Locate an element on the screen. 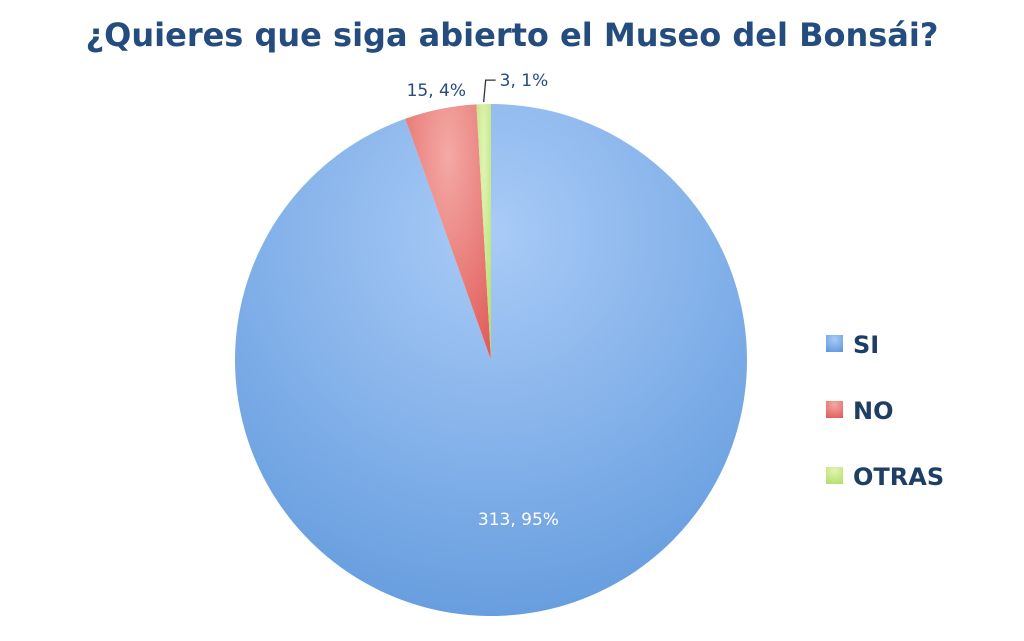 The width and height of the screenshot is (1024, 641). pie-slice-no is located at coordinates (448, 232).